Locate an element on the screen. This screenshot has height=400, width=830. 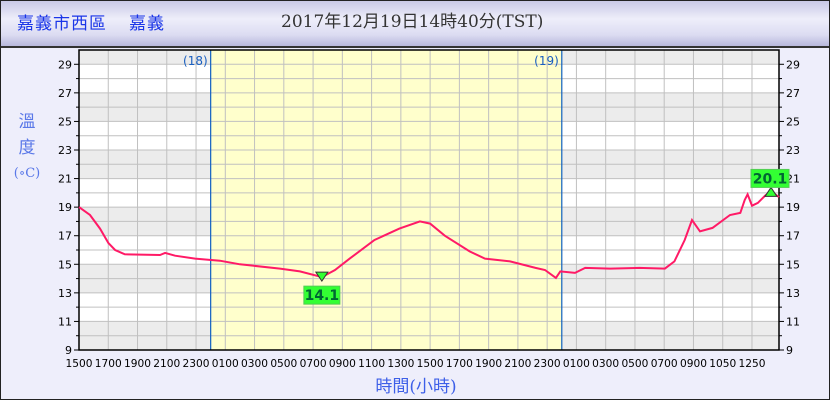
y-tick-label-left: 29 is located at coordinates (65, 64).